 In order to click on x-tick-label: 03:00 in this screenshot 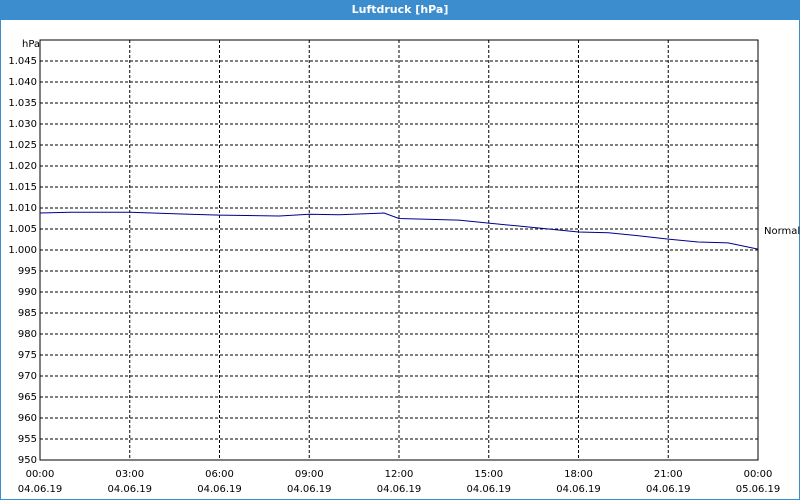, I will do `click(129, 474)`.